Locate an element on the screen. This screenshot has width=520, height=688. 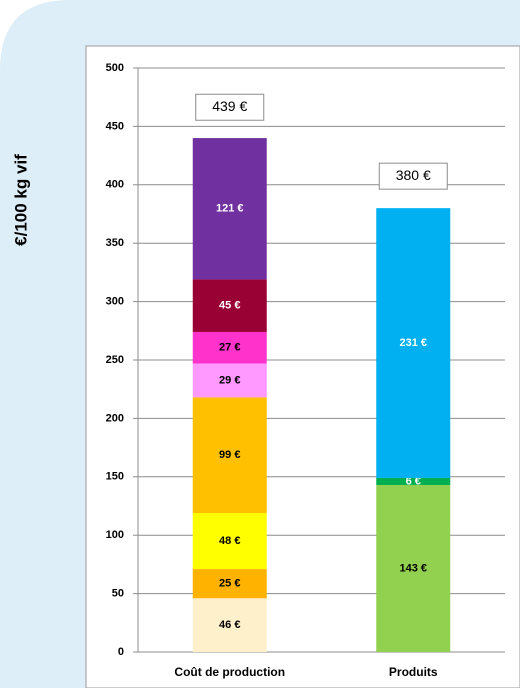
data-label: 231 € is located at coordinates (413, 343).